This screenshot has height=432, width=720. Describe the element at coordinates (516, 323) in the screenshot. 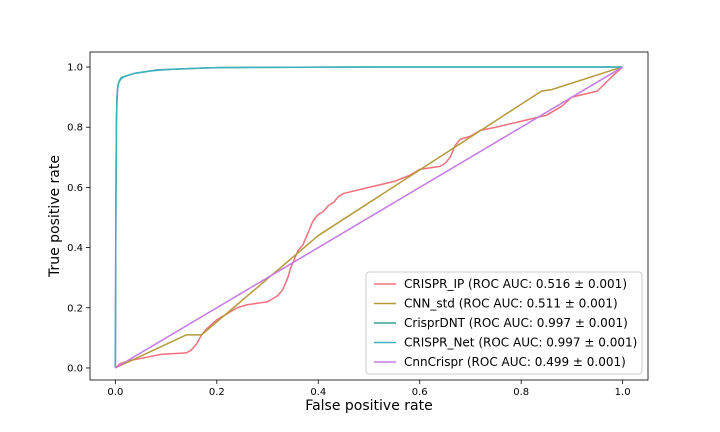

I see `legend-entry-2: CrisprDNT (ROC AUC: 0.997 ± 0.001)` at that location.